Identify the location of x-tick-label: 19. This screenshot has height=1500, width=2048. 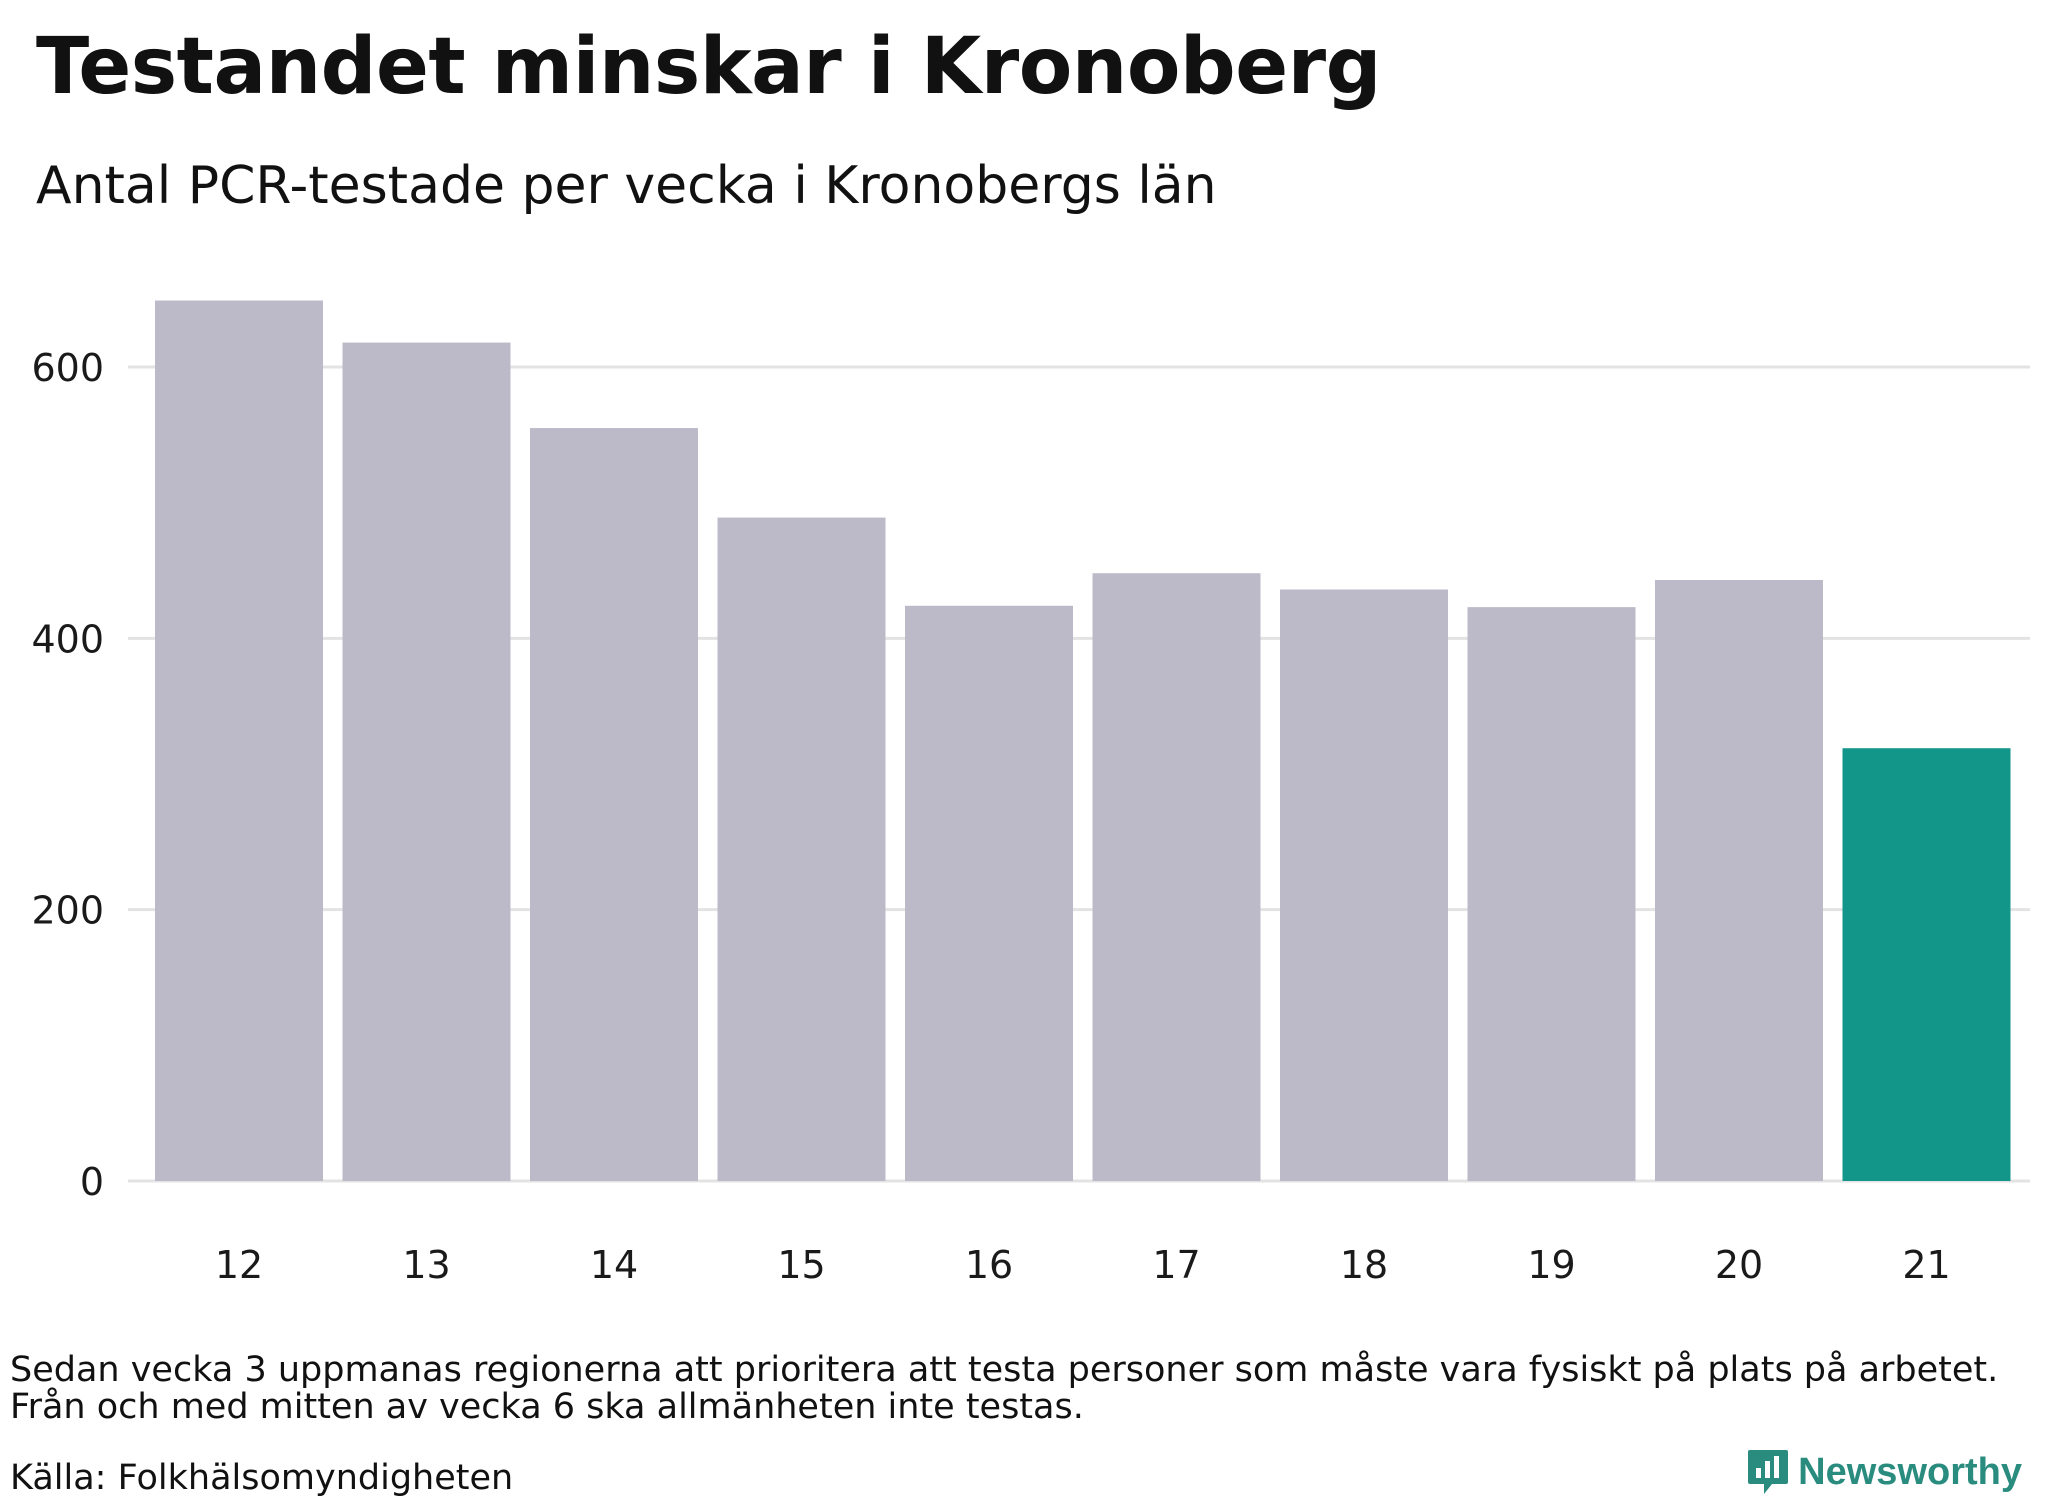
(1551, 1265).